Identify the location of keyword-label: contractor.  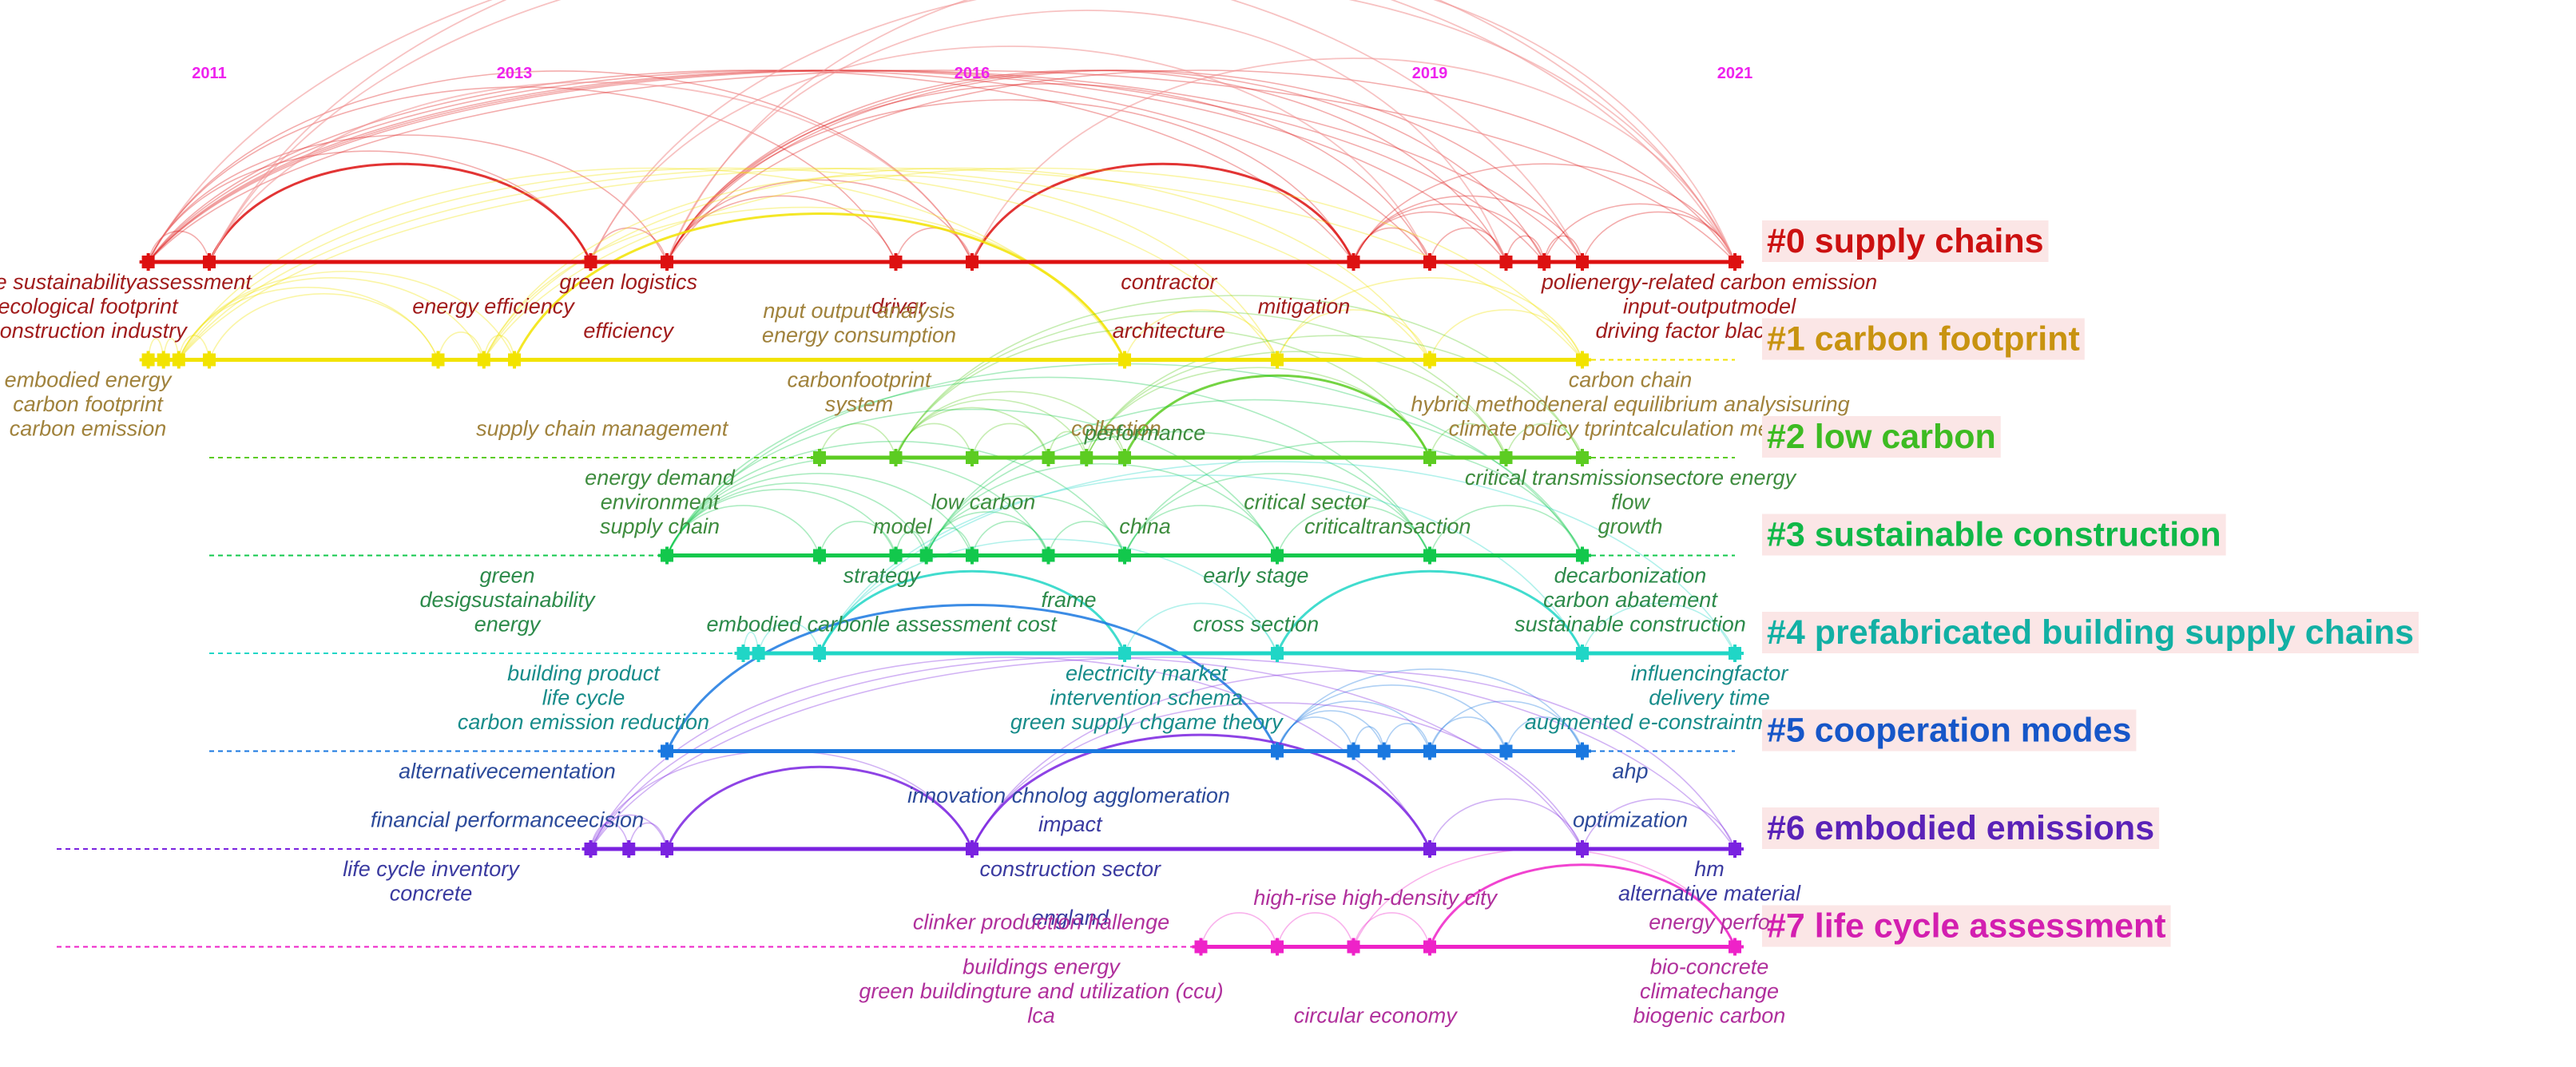
(1169, 282).